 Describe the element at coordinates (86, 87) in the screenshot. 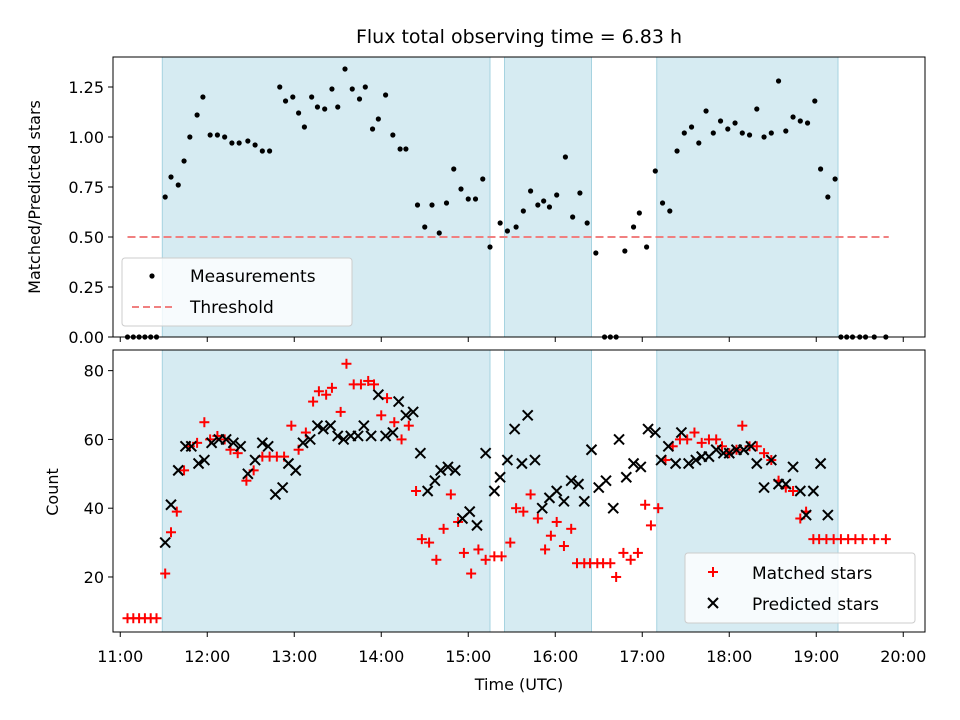

I see `top-y-tick-label: 1.25` at that location.